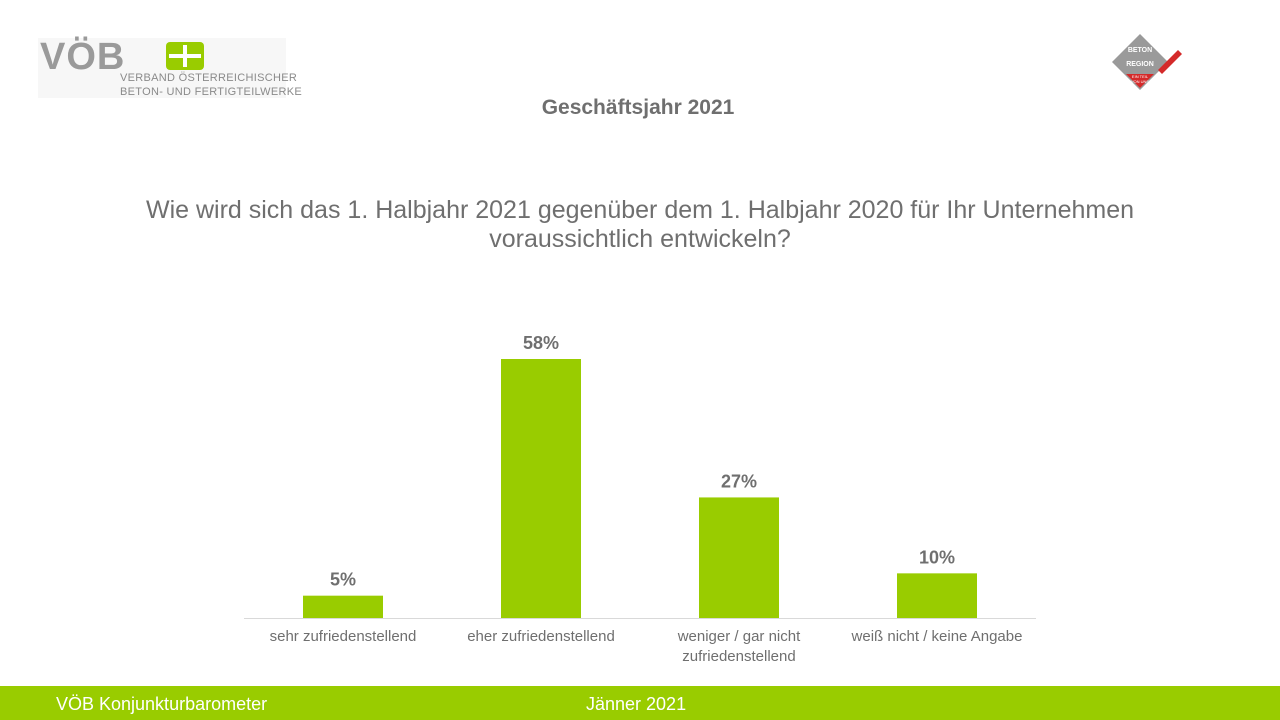 The image size is (1280, 720). What do you see at coordinates (541, 343) in the screenshot?
I see `data-label: 58%` at bounding box center [541, 343].